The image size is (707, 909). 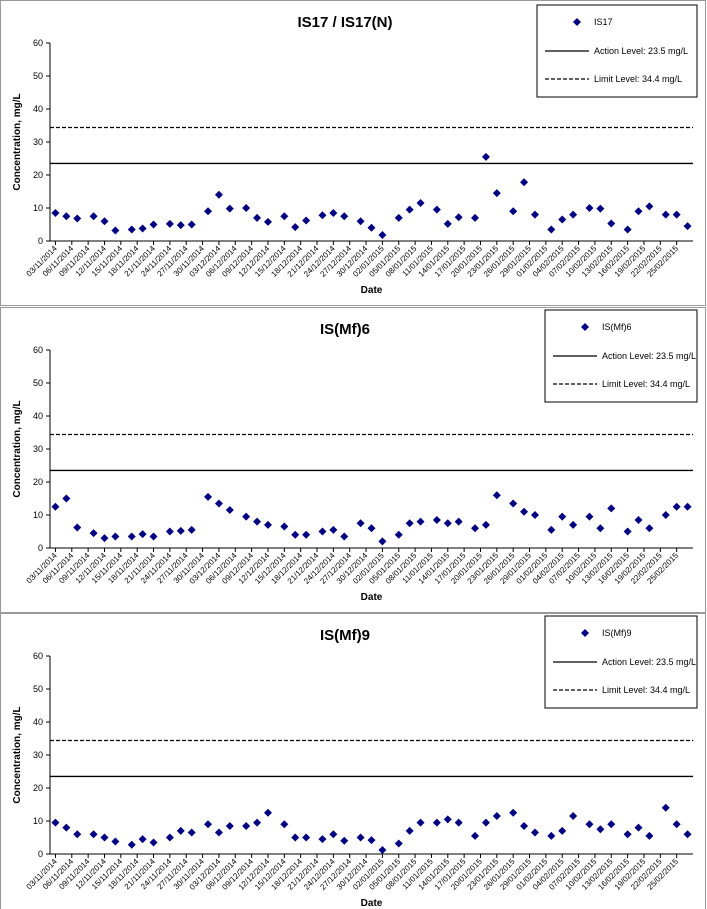 What do you see at coordinates (638, 79) in the screenshot?
I see `legend-label: Limit Level: 34.4 mg/L` at bounding box center [638, 79].